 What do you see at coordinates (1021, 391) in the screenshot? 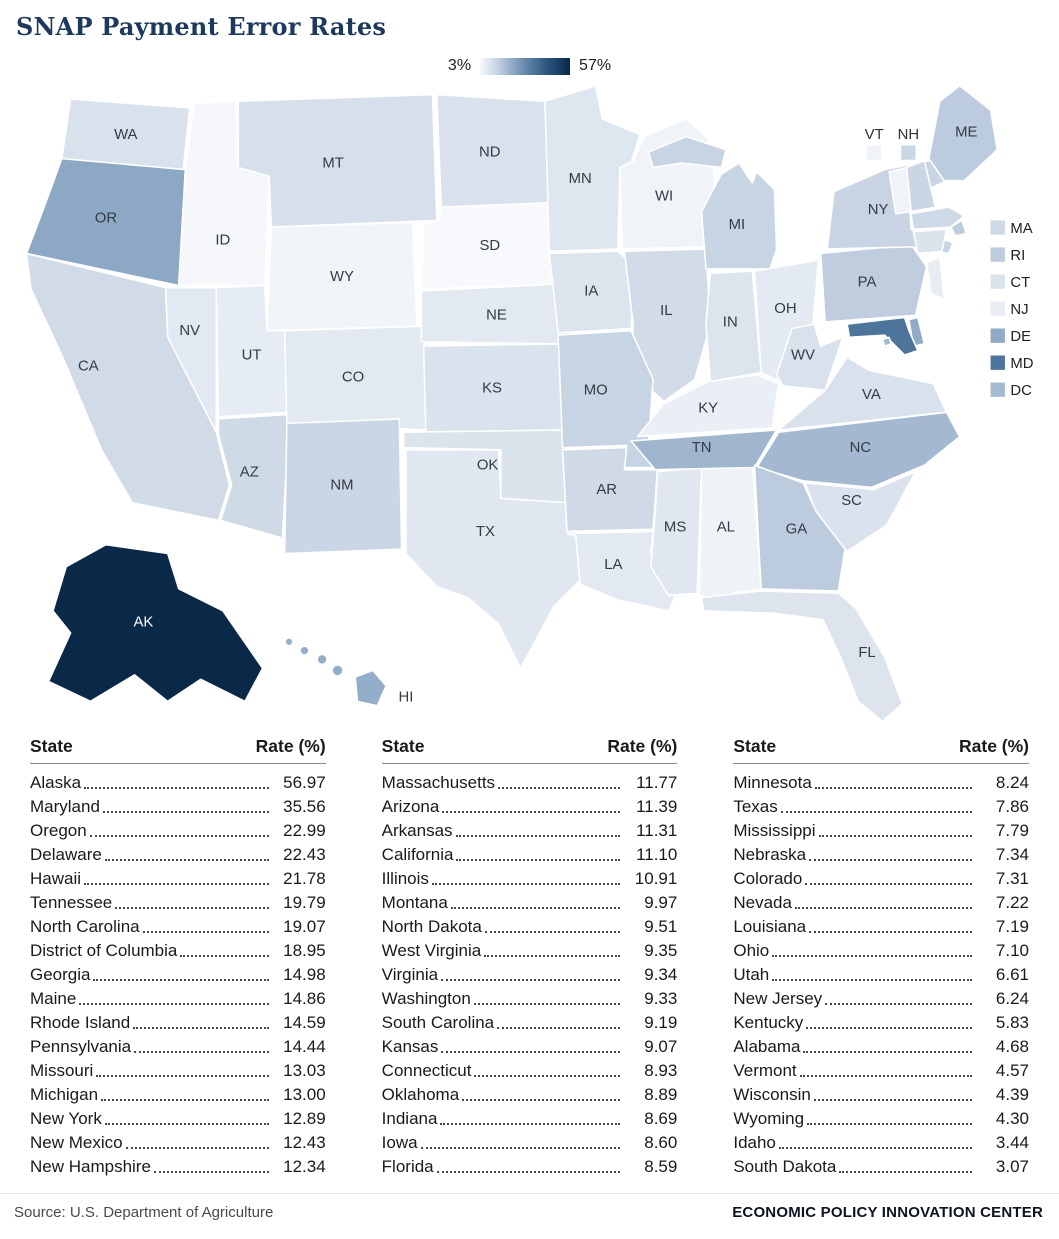
I see `small-state-label-dc: DC` at bounding box center [1021, 391].